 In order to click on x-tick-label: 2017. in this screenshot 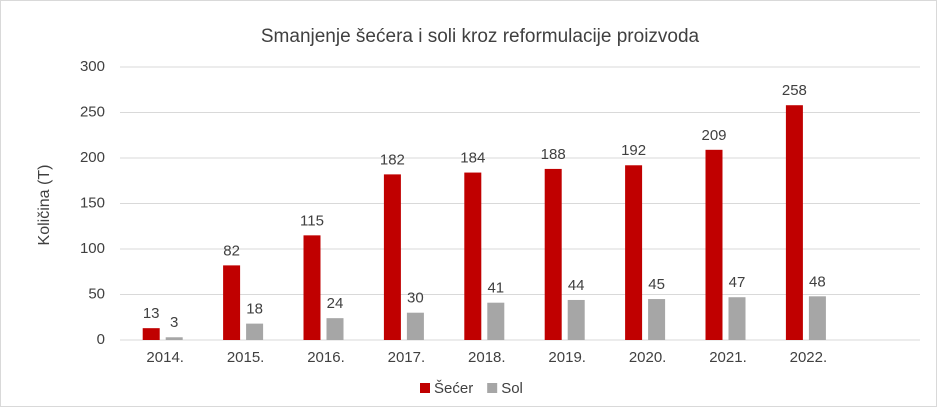, I will do `click(407, 357)`.